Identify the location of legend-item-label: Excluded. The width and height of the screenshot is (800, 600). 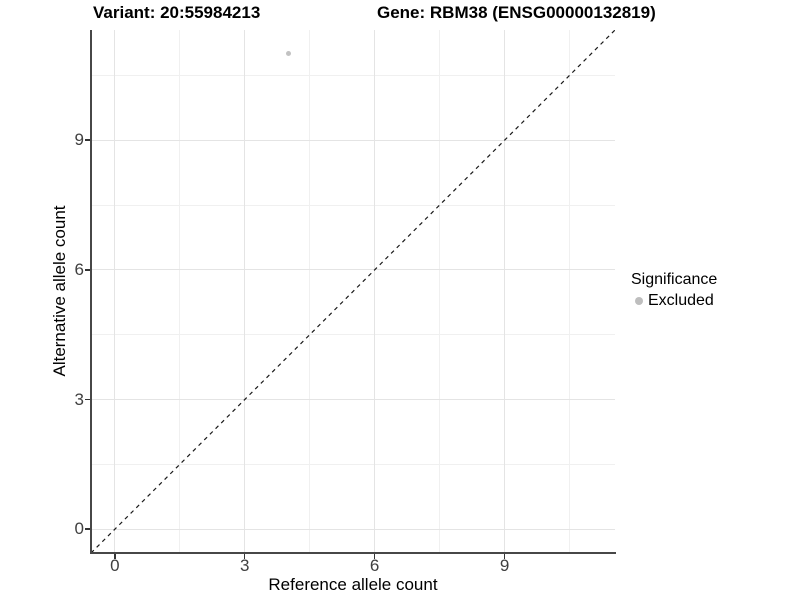
(681, 300).